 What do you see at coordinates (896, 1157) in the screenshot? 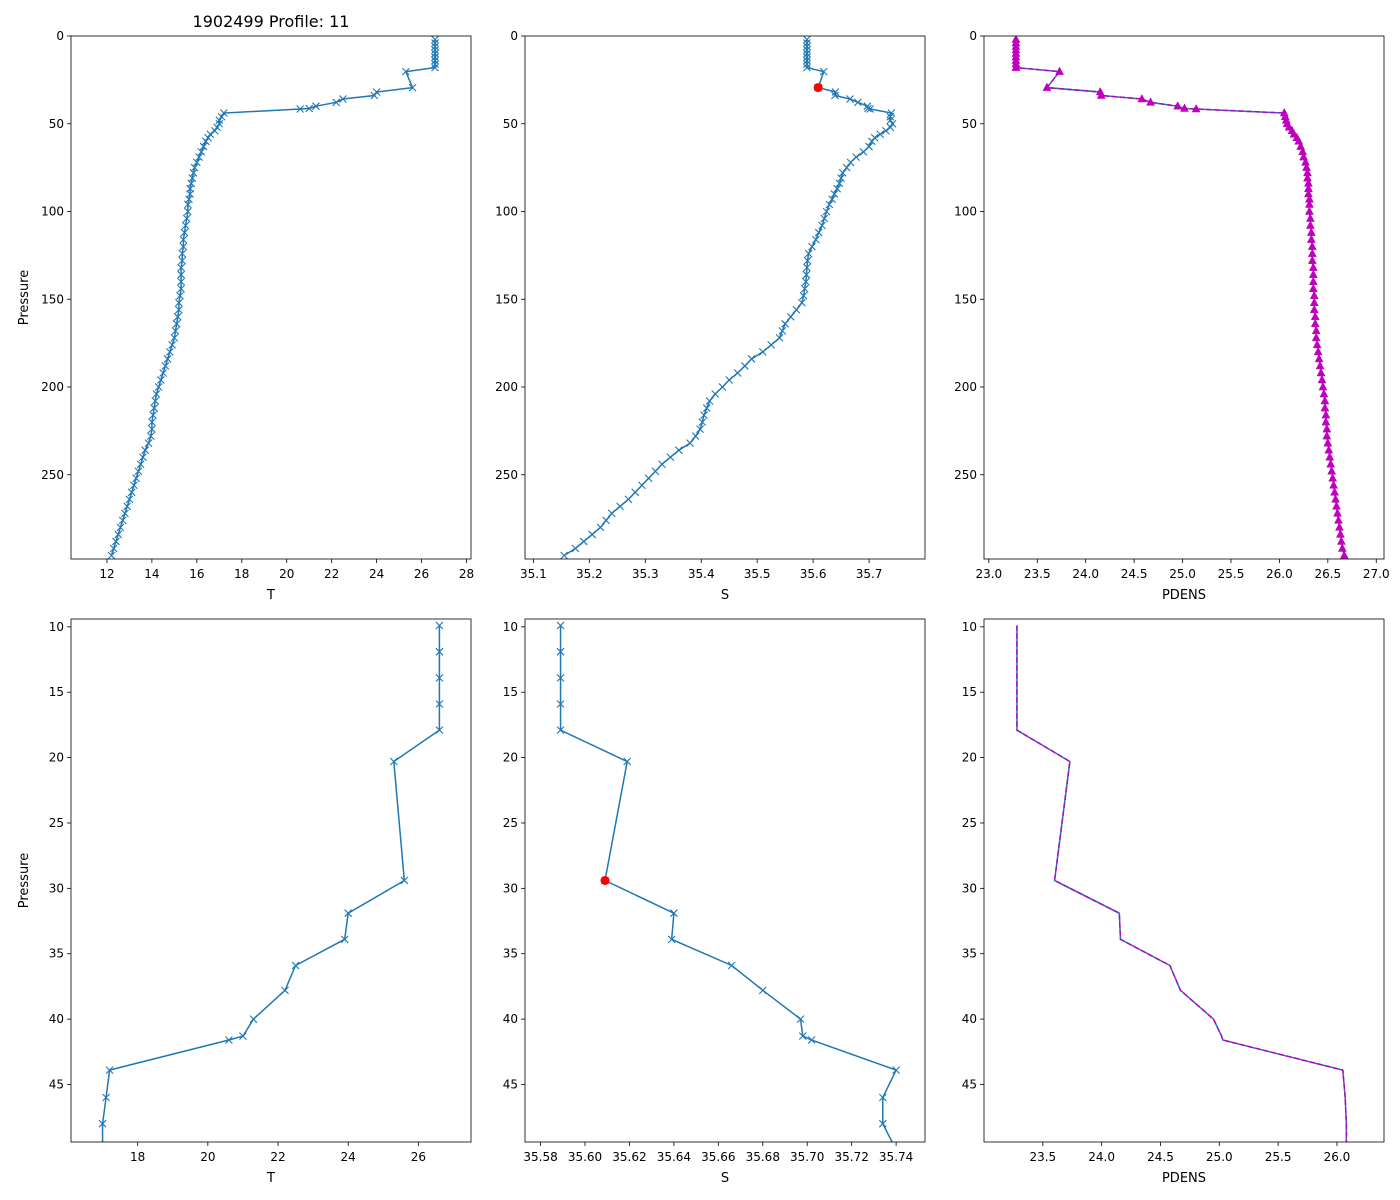
I see `x-tick-label: 35.74` at bounding box center [896, 1157].